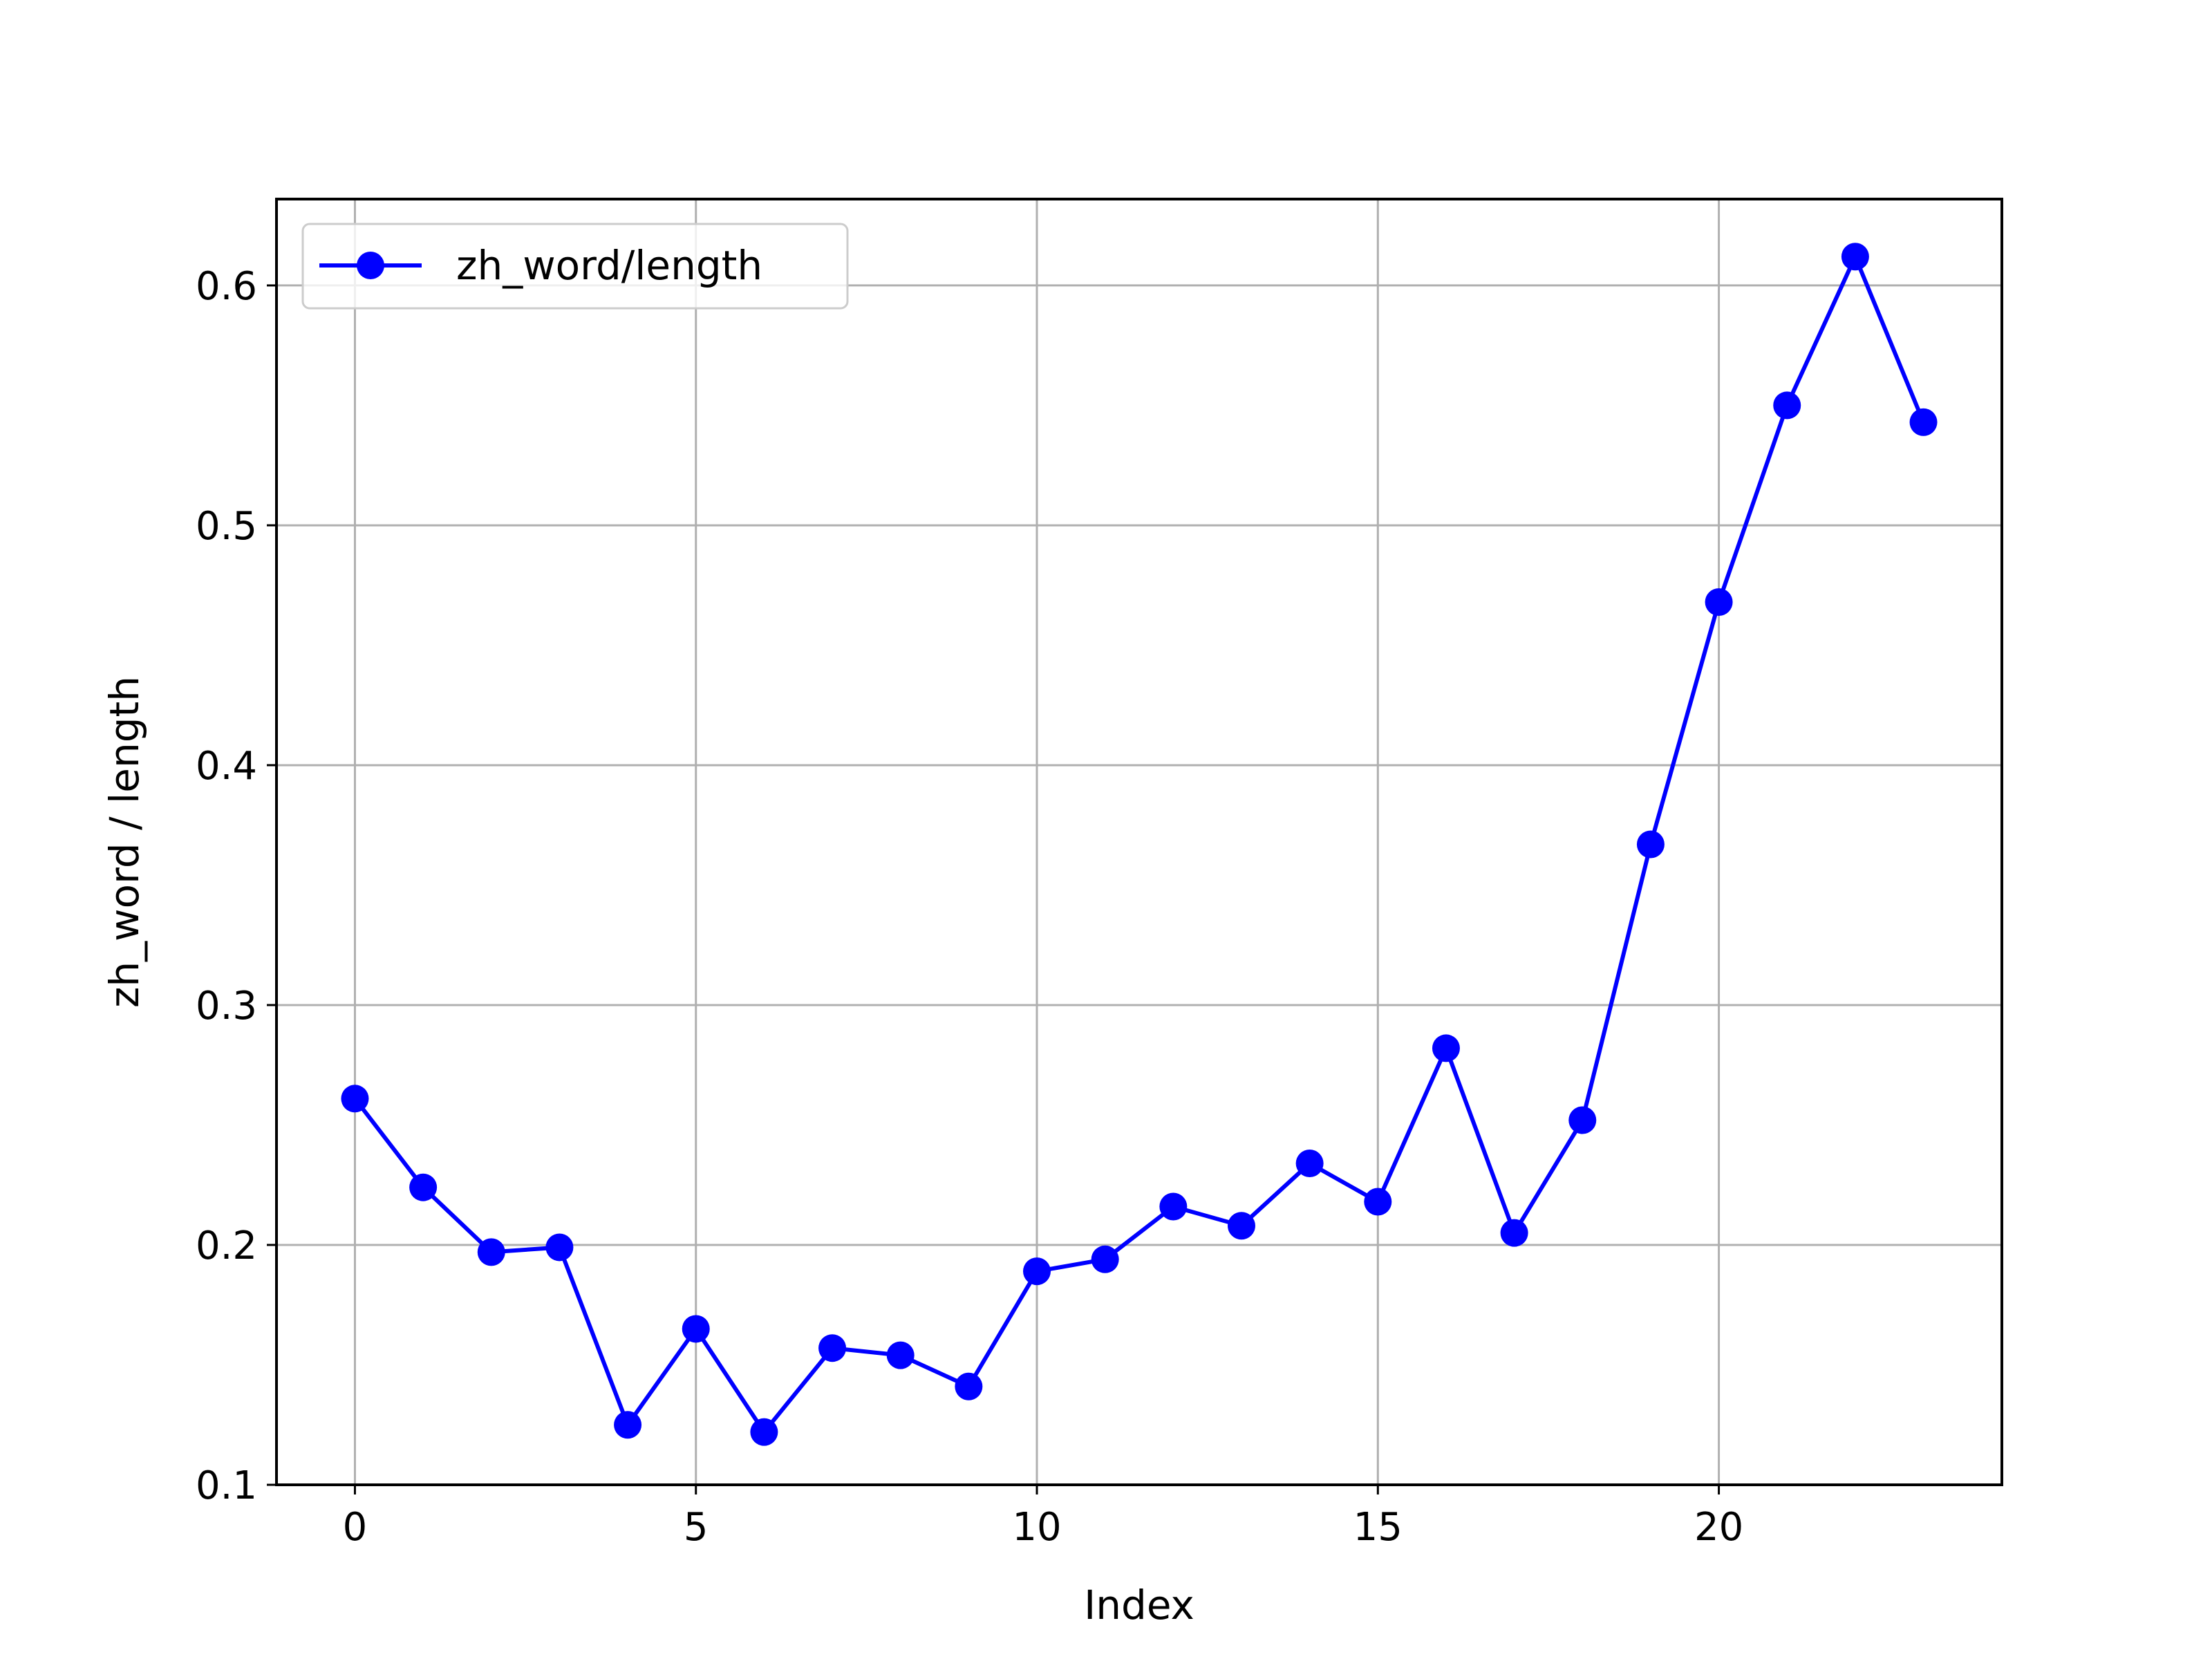 The image size is (2212, 1659). Describe the element at coordinates (609, 265) in the screenshot. I see `legend-series-label: zh_word/length` at that location.